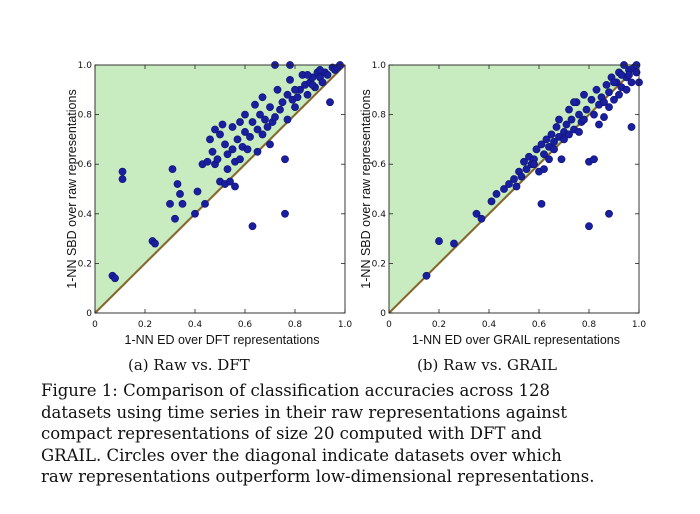 This screenshot has width=700, height=514. I want to click on y-tick-label: 0.6, so click(85, 165).